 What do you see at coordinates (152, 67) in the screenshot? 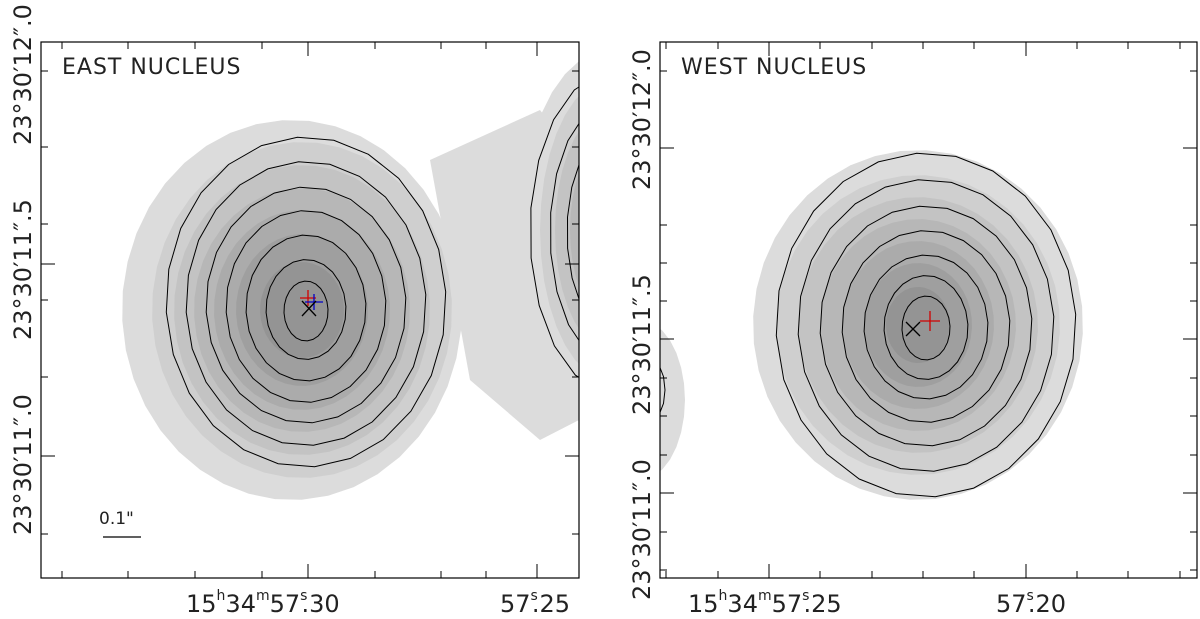
I see `east-panel-label: EAST NUCLEUS` at bounding box center [152, 67].